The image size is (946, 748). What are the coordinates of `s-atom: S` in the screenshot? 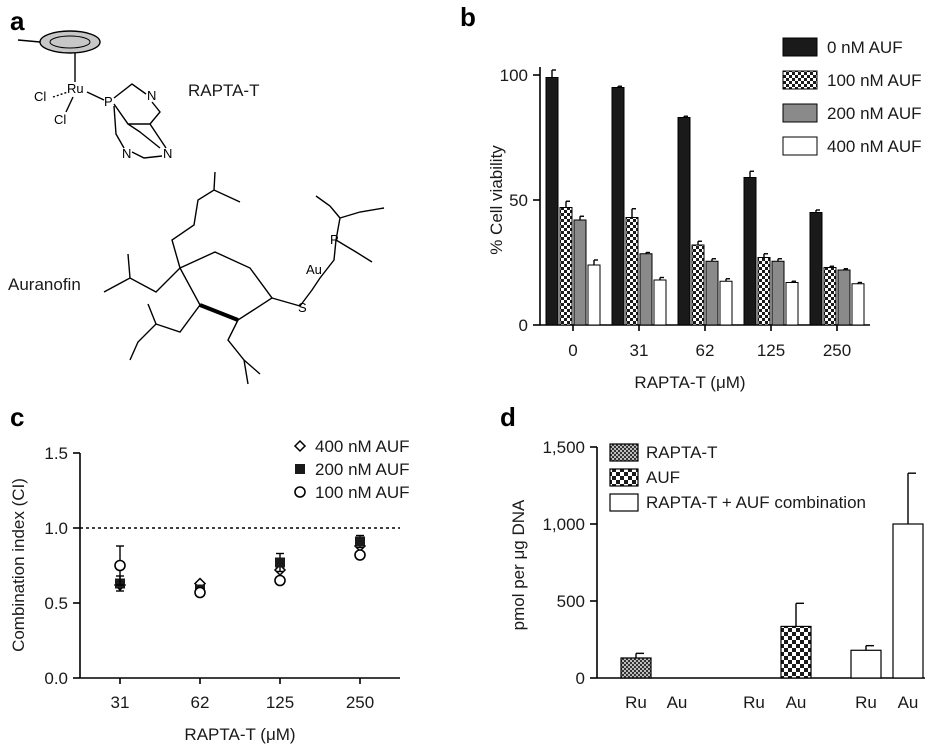 It's located at (302, 307).